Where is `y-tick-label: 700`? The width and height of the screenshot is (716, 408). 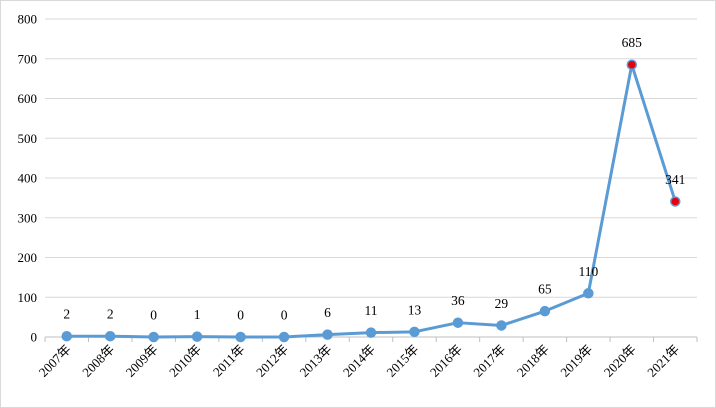 y-tick-label: 700 is located at coordinates (28, 58).